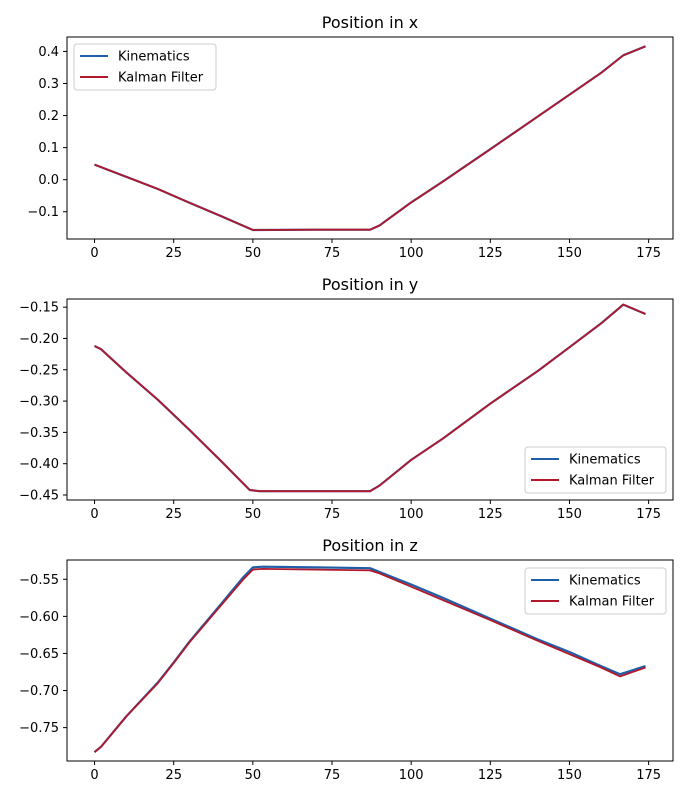 The height and width of the screenshot is (800, 700). I want to click on y-tick-label: 0.0, so click(48, 180).